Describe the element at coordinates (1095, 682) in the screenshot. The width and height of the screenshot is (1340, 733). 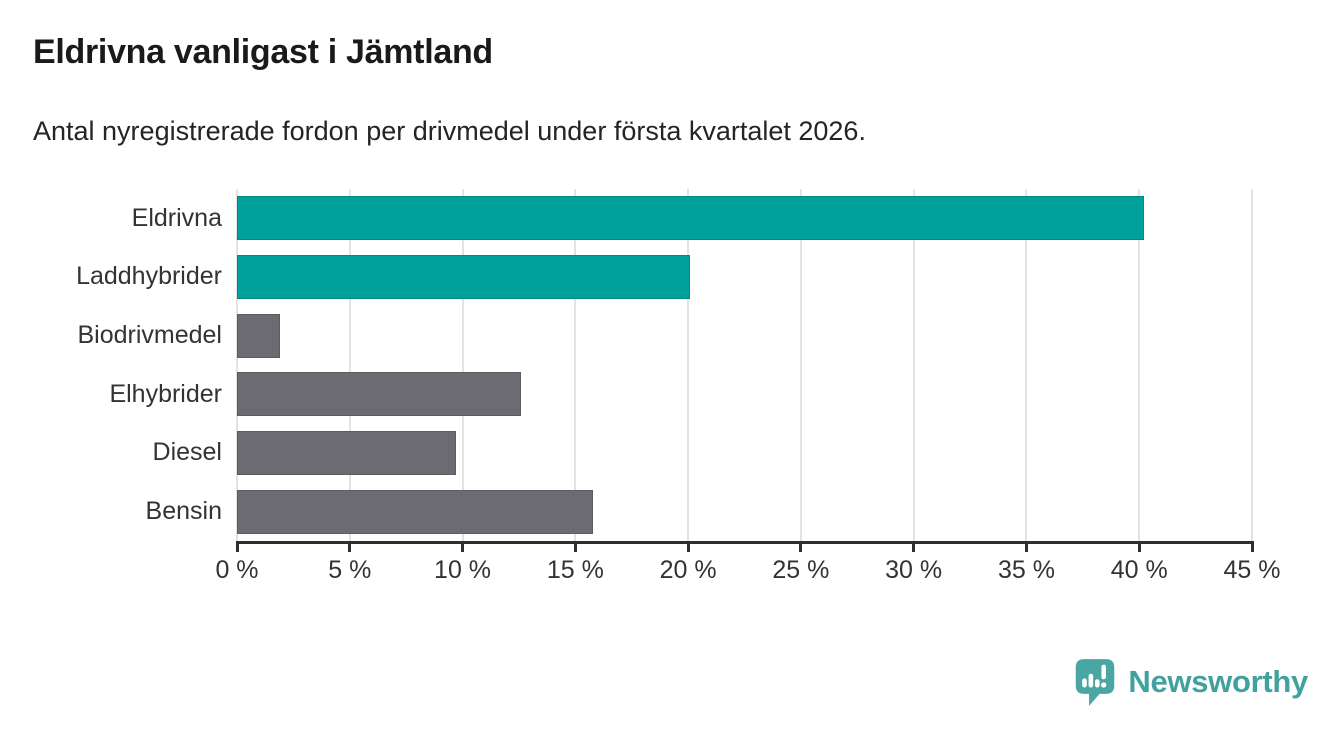
I see `newsworthy-speech-bubble-bar-chart-icon` at that location.